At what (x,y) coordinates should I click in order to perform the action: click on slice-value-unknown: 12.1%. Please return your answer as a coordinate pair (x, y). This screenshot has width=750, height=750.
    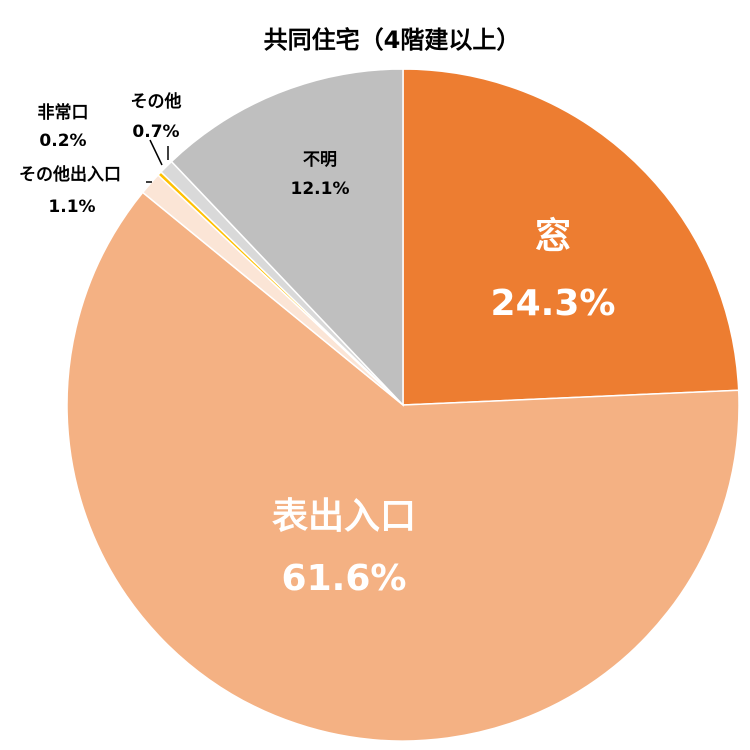
    Looking at the image, I should click on (320, 189).